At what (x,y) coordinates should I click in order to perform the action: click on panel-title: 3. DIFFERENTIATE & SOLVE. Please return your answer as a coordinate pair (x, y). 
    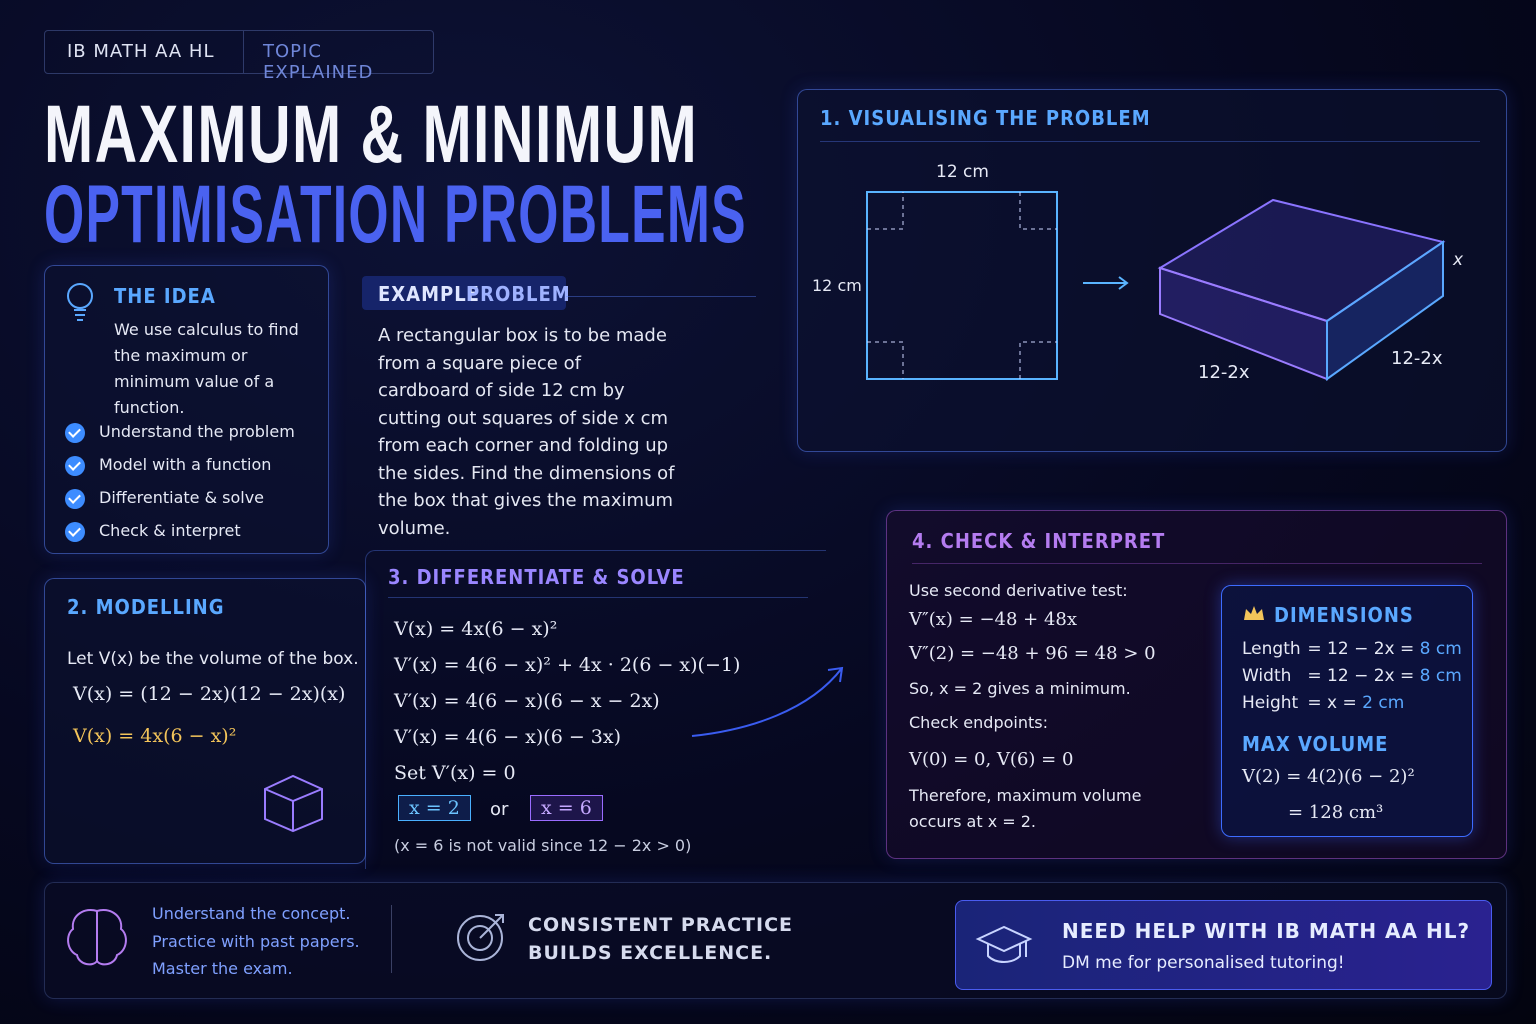
    Looking at the image, I should click on (536, 577).